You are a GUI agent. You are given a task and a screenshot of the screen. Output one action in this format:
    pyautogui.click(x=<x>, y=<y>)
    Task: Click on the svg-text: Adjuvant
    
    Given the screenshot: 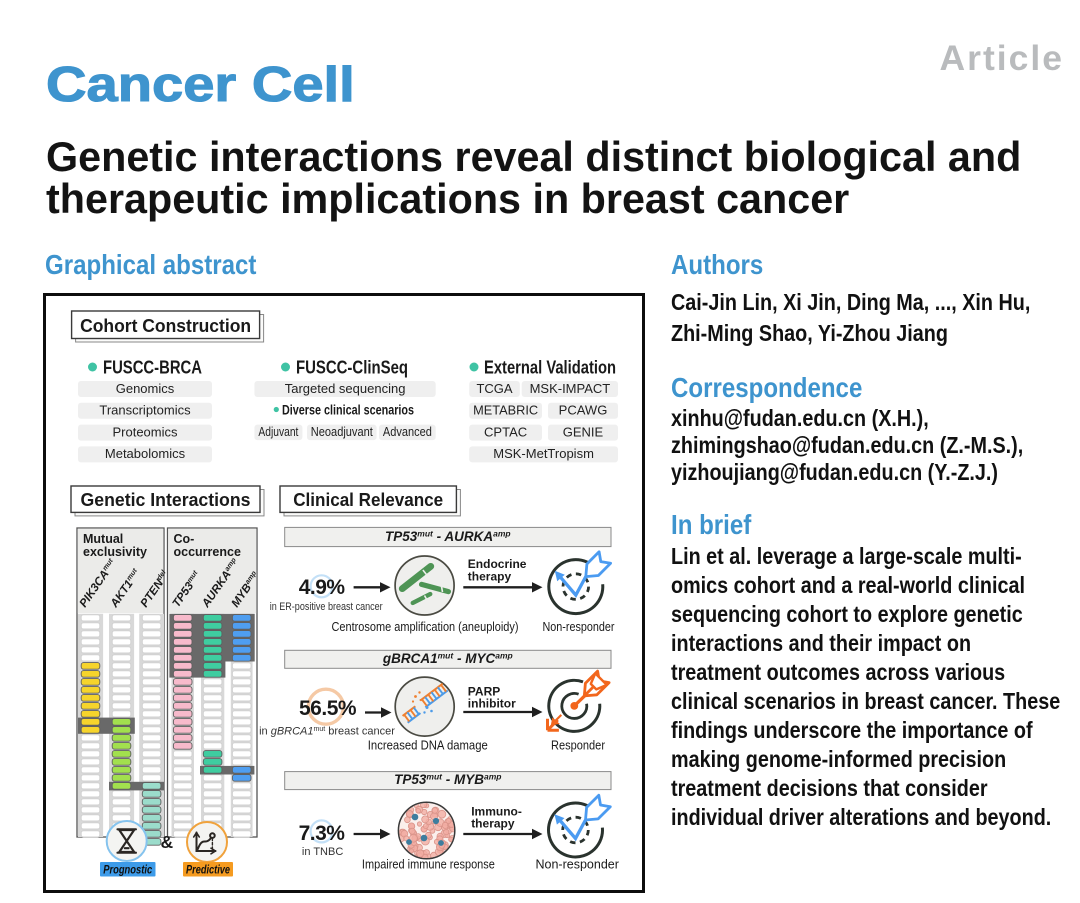 What is the action you would take?
    pyautogui.click(x=278, y=432)
    